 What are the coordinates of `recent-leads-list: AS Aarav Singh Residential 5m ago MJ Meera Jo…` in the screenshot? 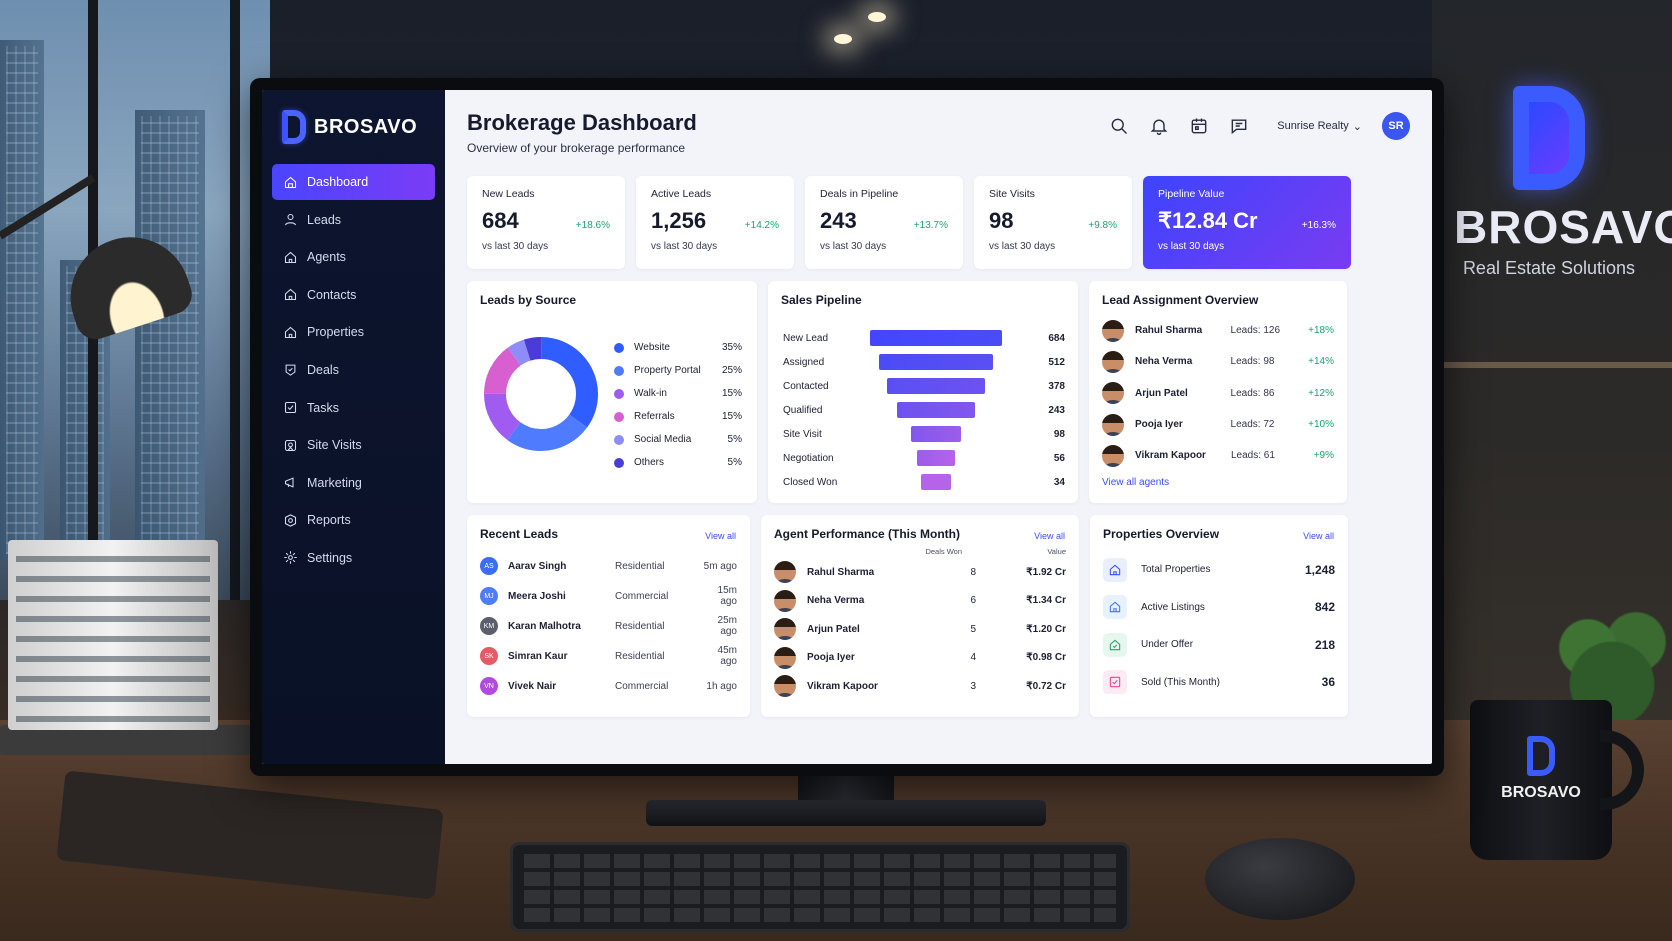 It's located at (608, 626).